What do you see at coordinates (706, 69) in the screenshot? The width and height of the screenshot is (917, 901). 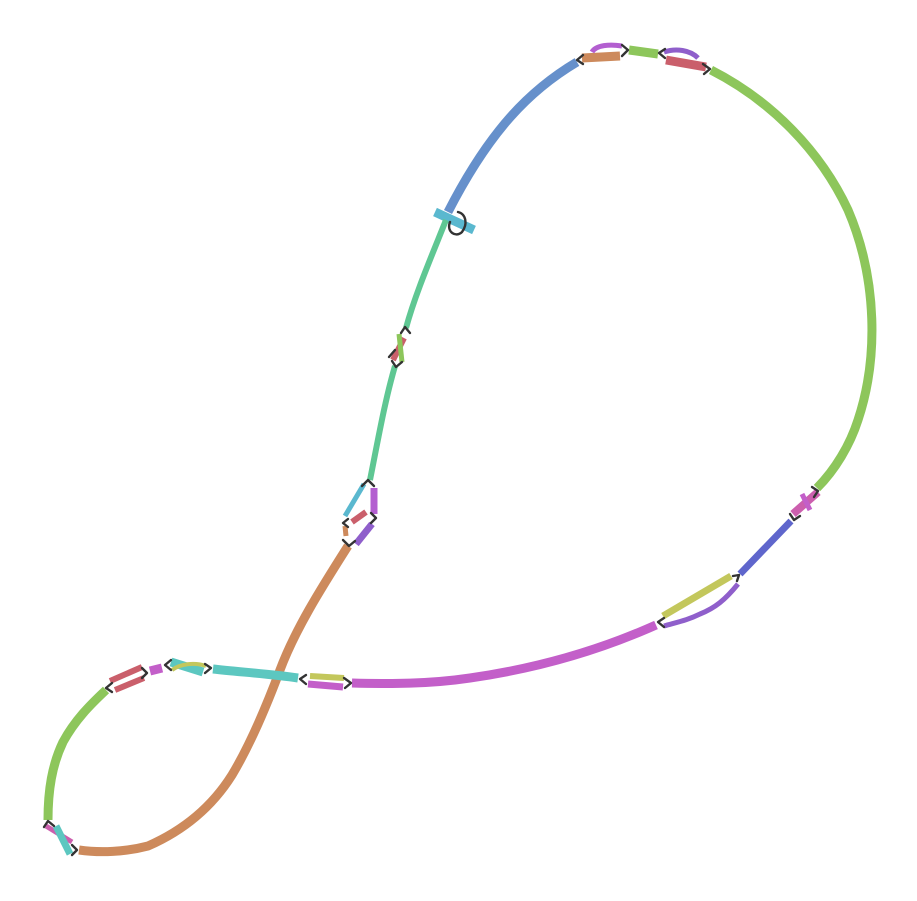 I see `link-top-right` at bounding box center [706, 69].